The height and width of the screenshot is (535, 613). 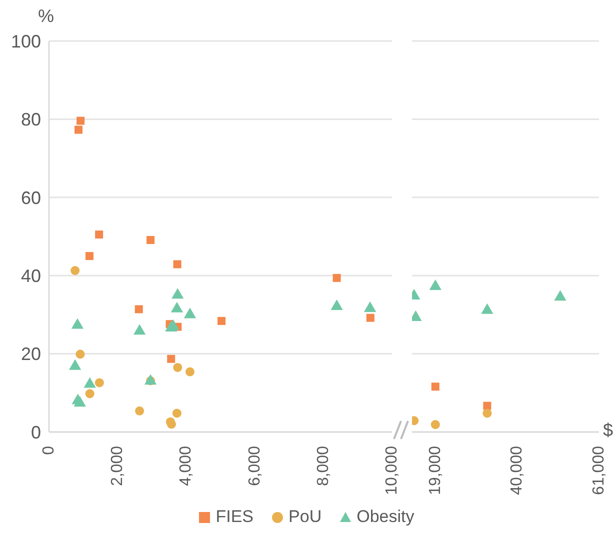 What do you see at coordinates (35, 432) in the screenshot?
I see `y-tick-label: 0` at bounding box center [35, 432].